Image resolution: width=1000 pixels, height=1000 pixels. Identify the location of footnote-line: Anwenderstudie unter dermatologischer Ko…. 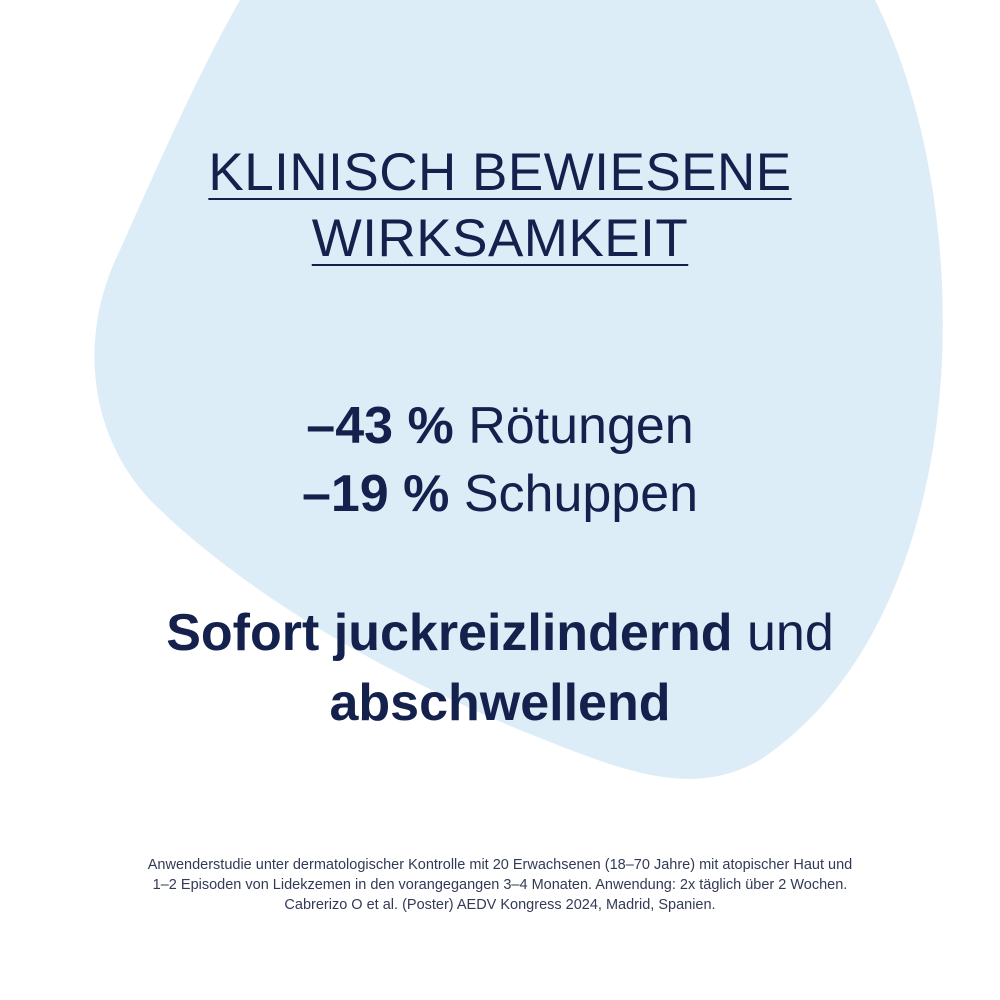
(500, 865).